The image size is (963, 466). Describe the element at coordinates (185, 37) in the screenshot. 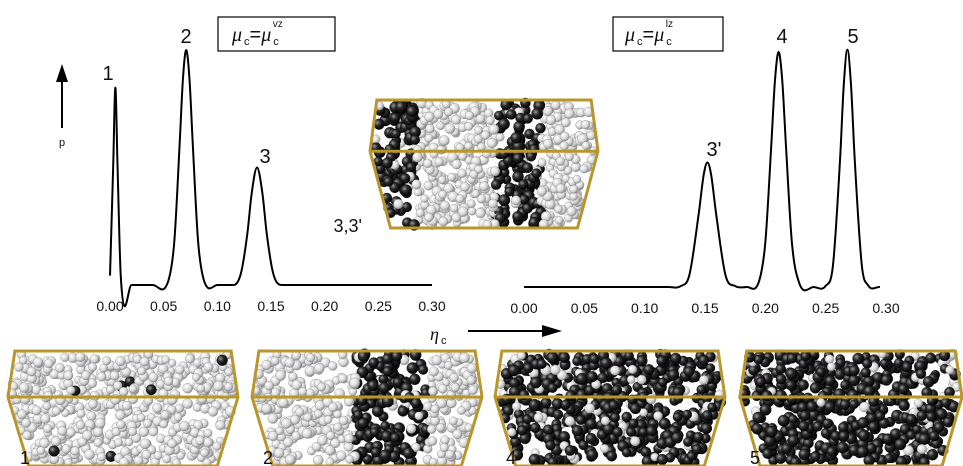

I see `peak-label: 2` at that location.